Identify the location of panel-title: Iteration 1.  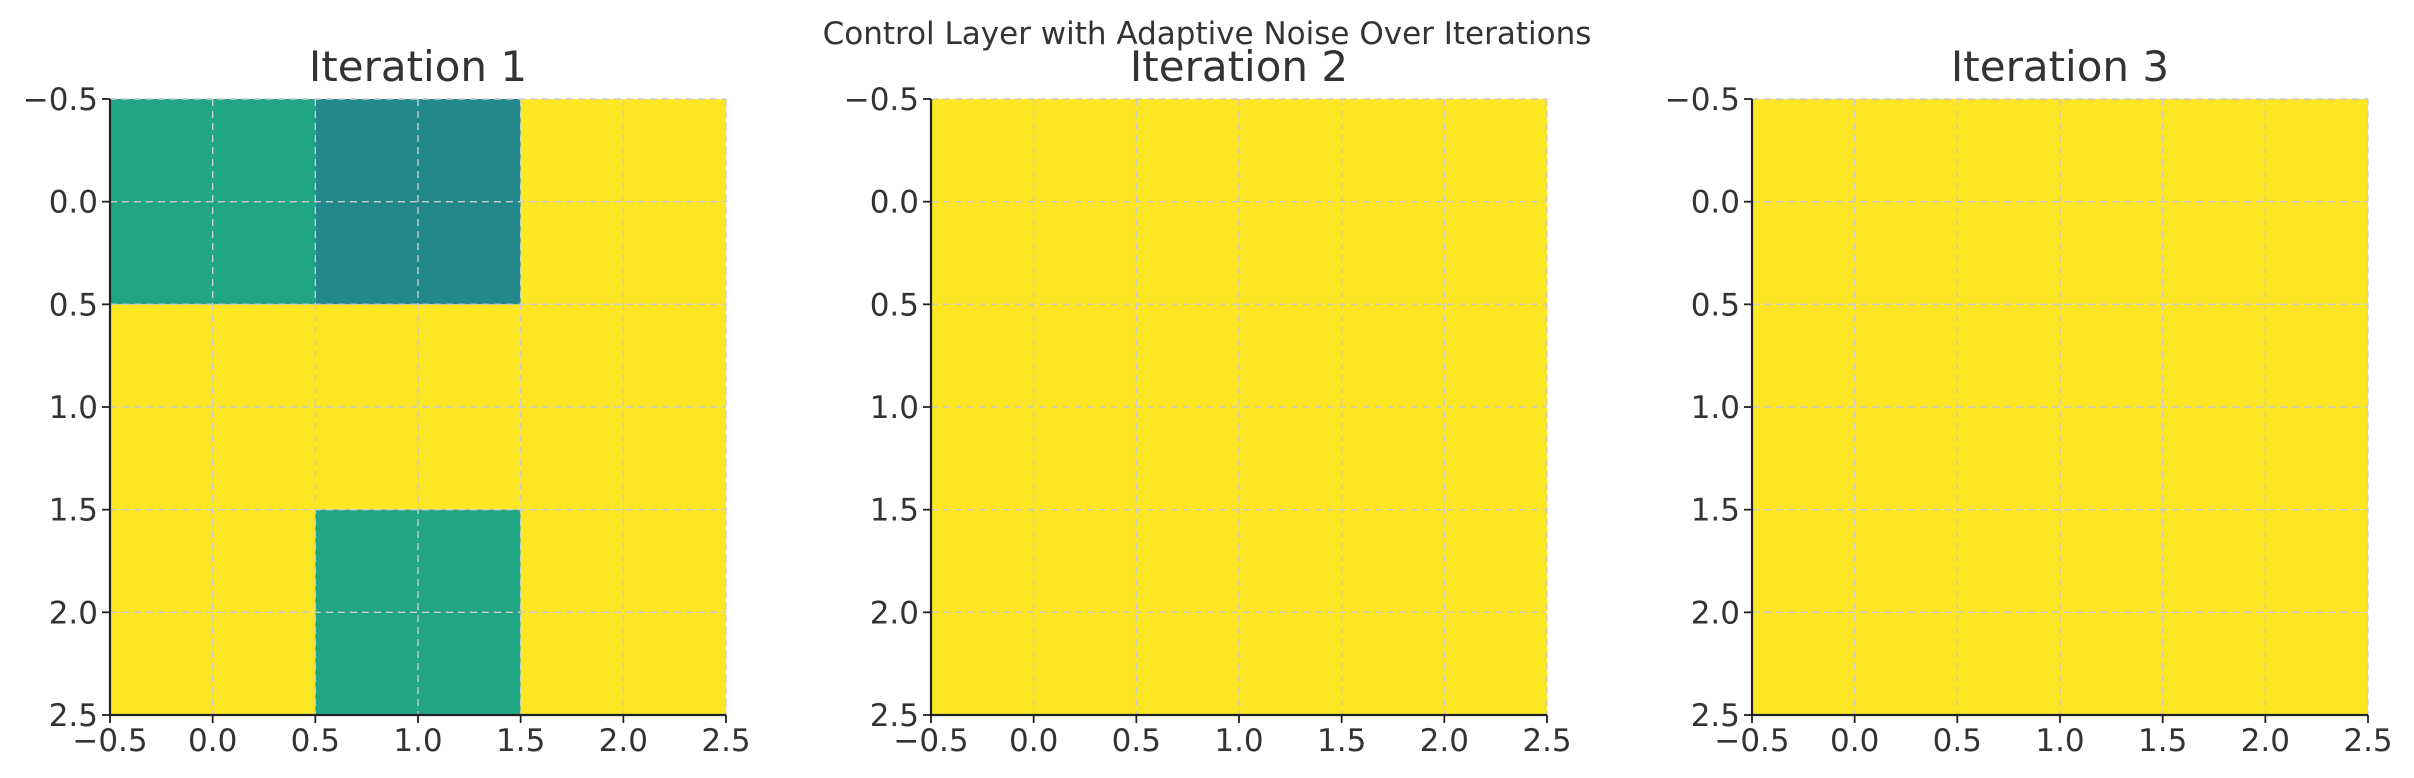
(418, 66).